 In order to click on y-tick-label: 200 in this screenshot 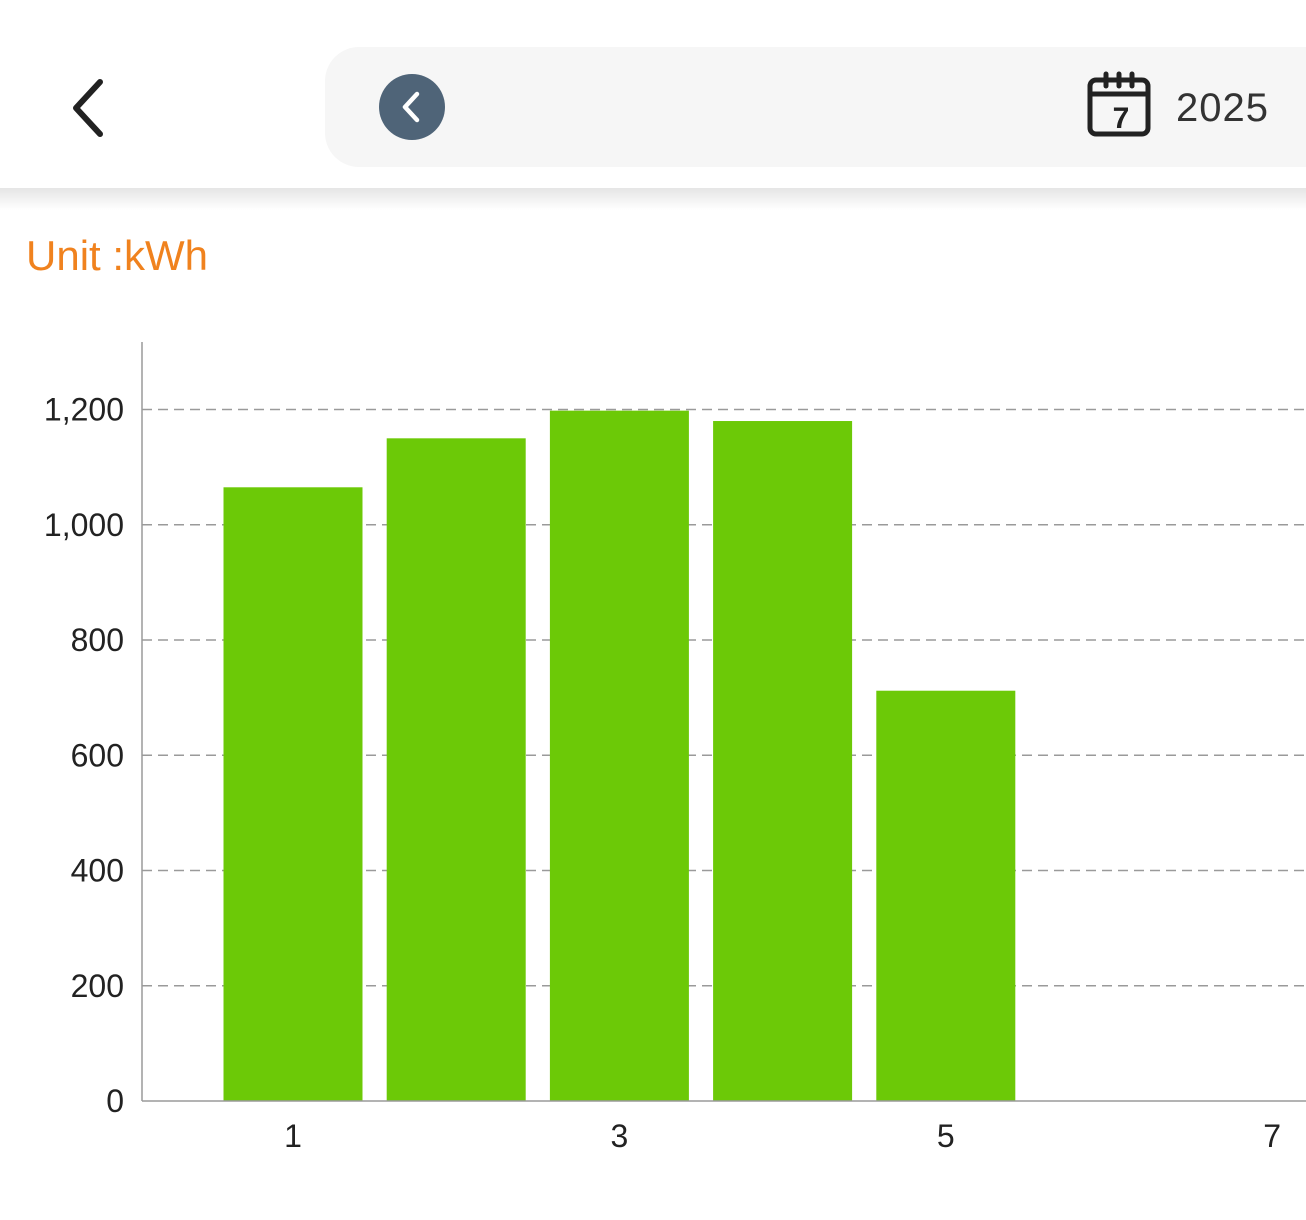, I will do `click(97, 986)`.